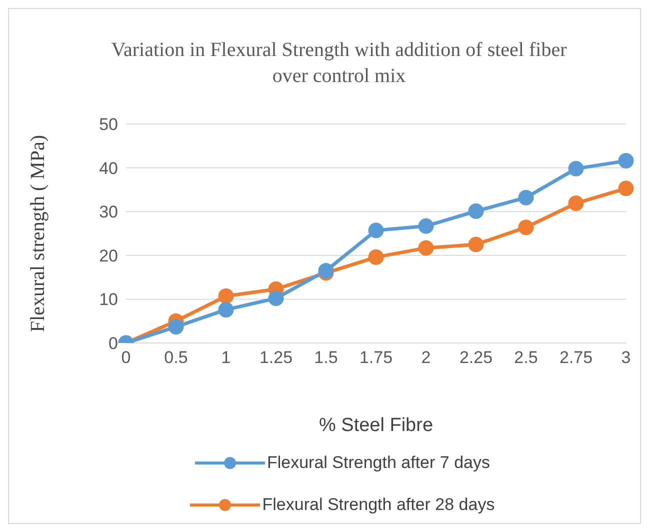  I want to click on x-tick-label: 2, so click(426, 358).